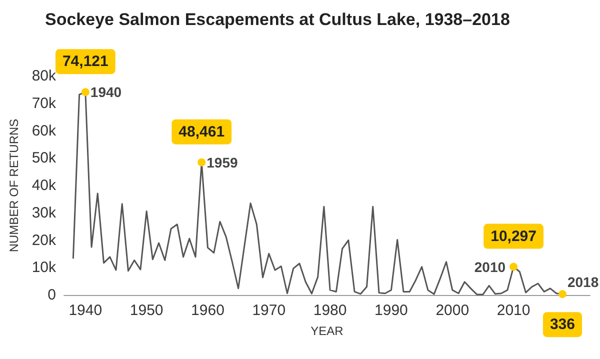 The image size is (600, 359). What do you see at coordinates (222, 162) in the screenshot?
I see `annotation: 1959` at bounding box center [222, 162].